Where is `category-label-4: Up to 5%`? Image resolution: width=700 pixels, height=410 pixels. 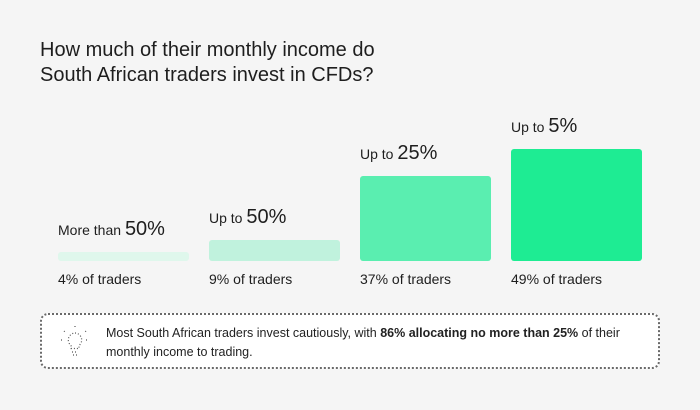
category-label-4: Up to 5% is located at coordinates (544, 126).